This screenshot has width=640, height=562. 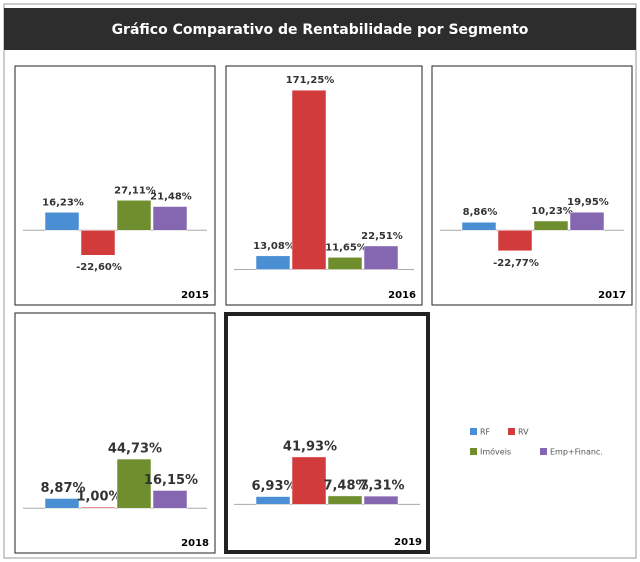 I want to click on value-label: 8,86%, so click(x=480, y=212).